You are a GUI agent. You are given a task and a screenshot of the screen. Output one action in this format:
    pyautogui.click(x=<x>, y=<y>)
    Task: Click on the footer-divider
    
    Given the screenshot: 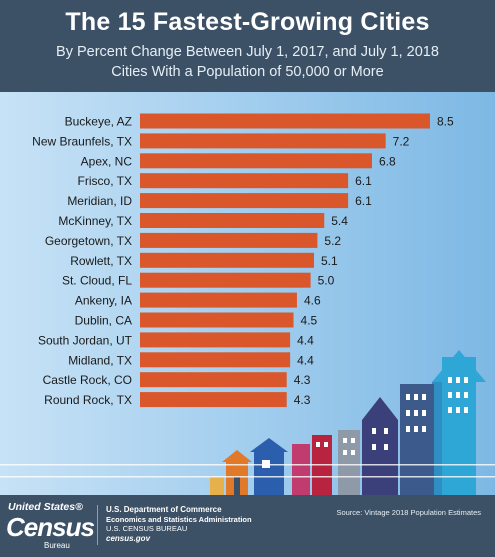 What is the action you would take?
    pyautogui.click(x=97, y=525)
    